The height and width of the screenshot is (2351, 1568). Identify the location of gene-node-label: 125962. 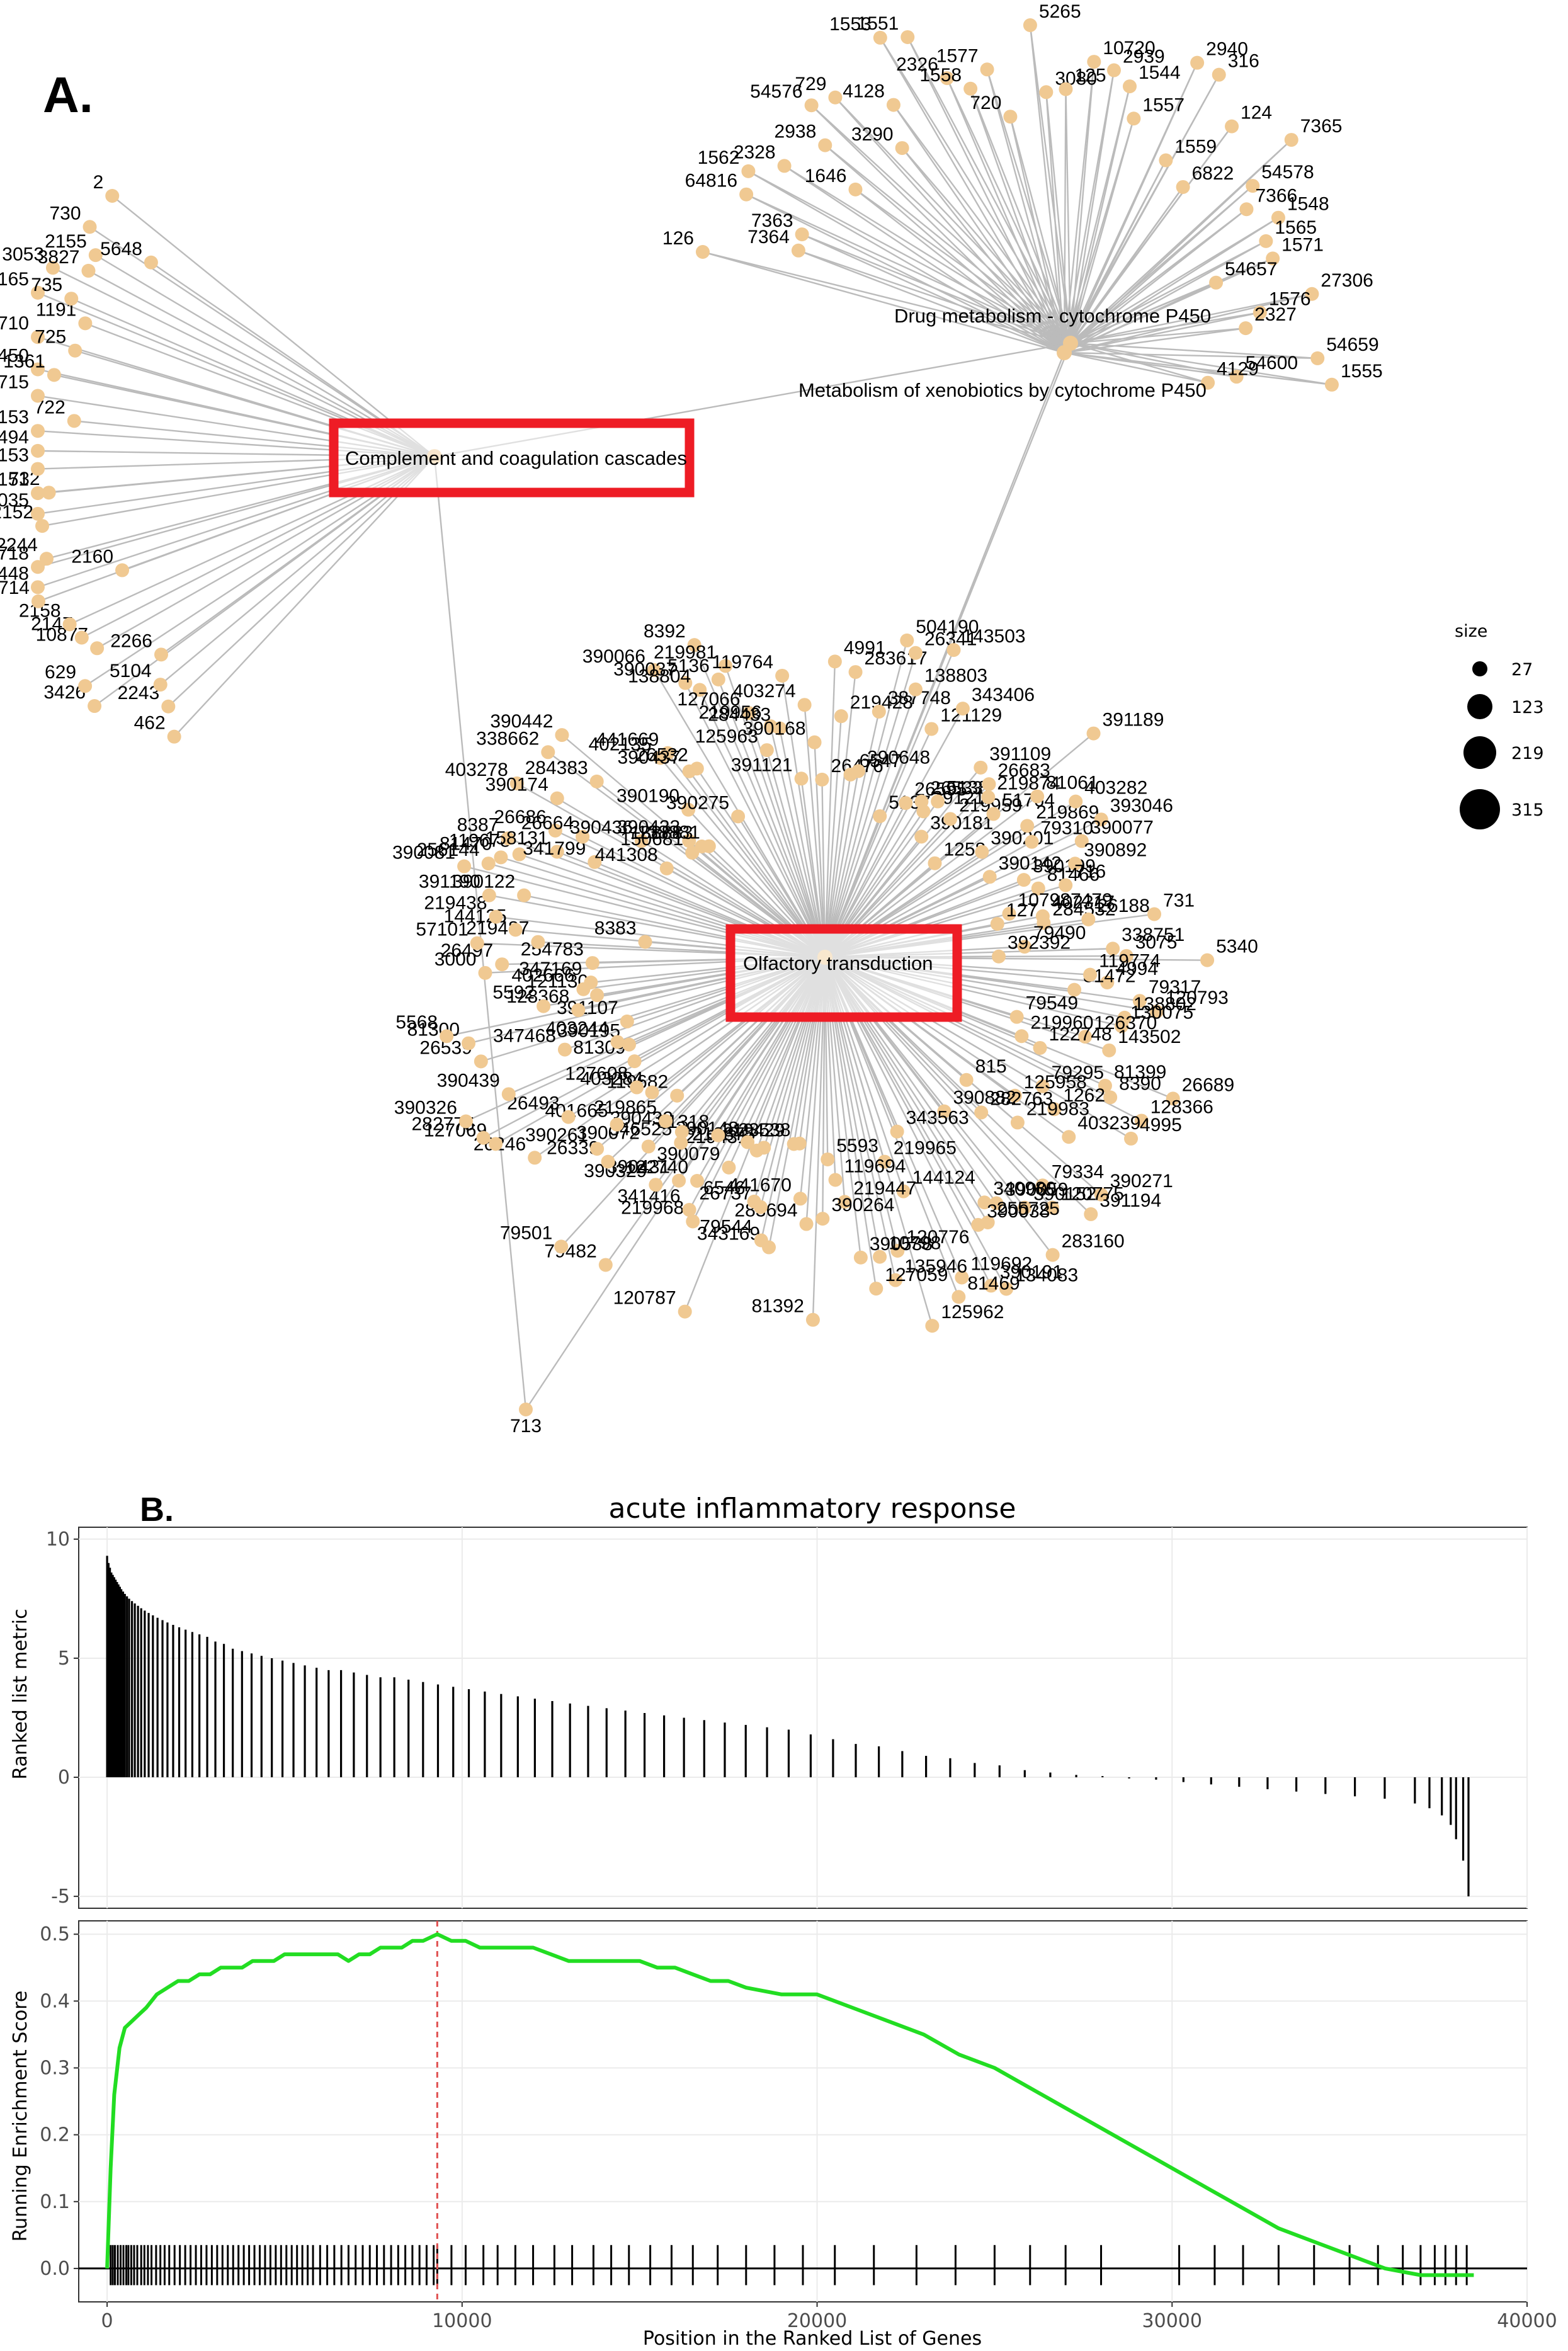
(972, 1312).